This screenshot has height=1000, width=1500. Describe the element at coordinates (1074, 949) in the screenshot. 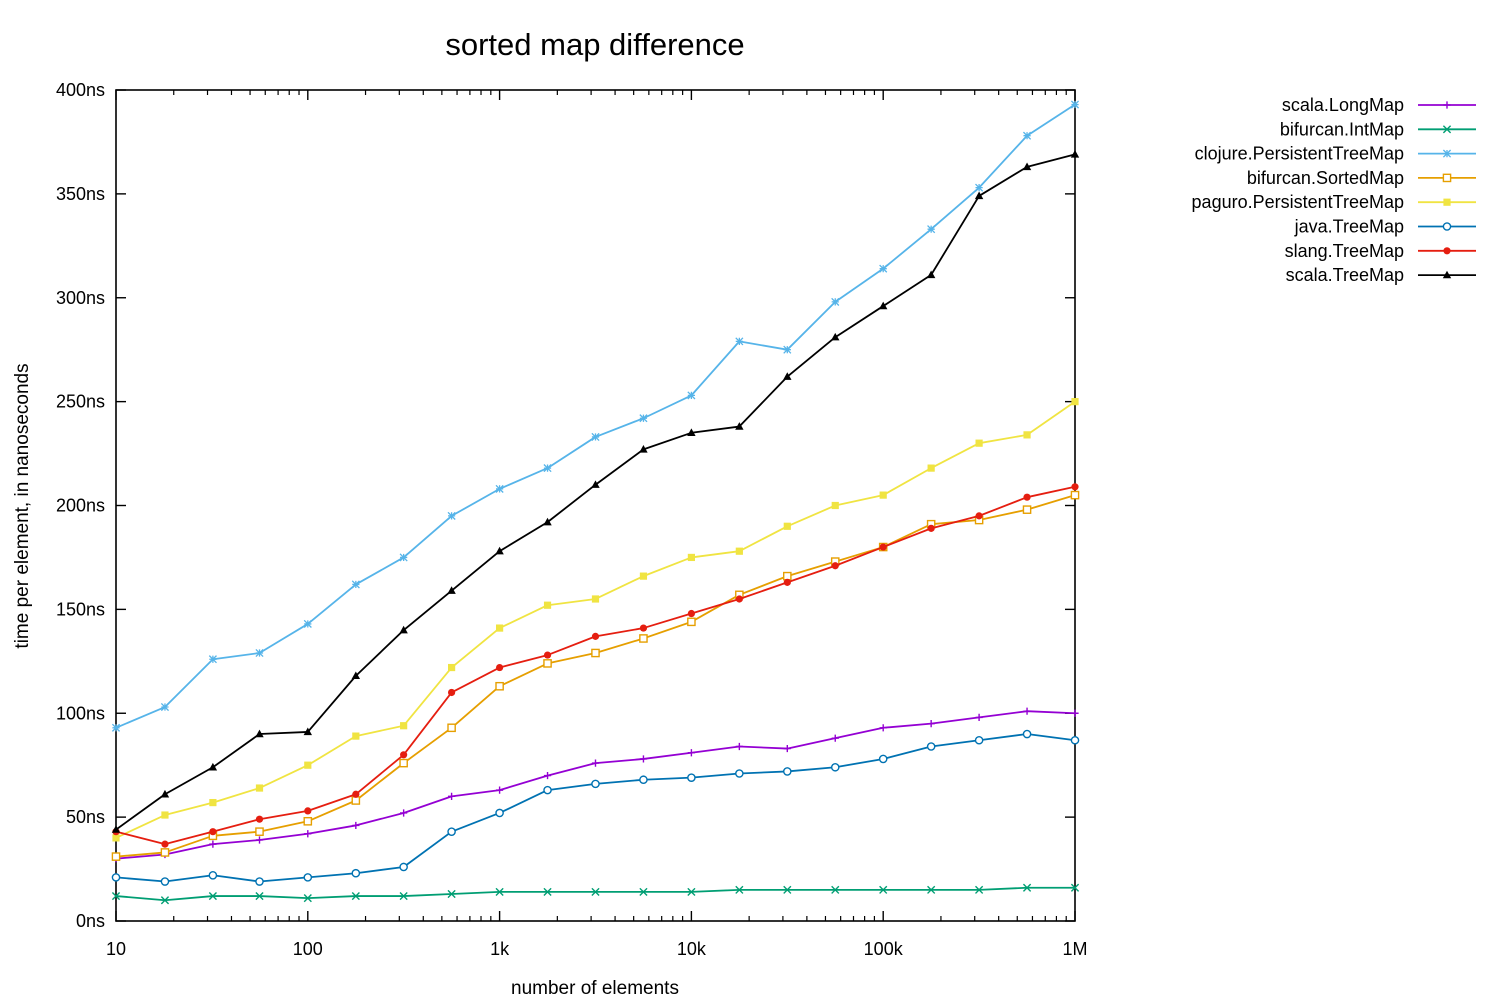

I see `x-tick-label: 1M` at that location.